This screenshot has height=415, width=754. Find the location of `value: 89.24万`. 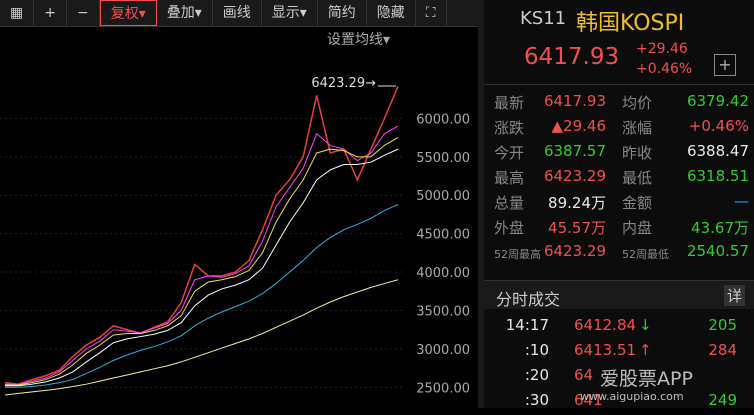

value: 89.24万 is located at coordinates (577, 203).